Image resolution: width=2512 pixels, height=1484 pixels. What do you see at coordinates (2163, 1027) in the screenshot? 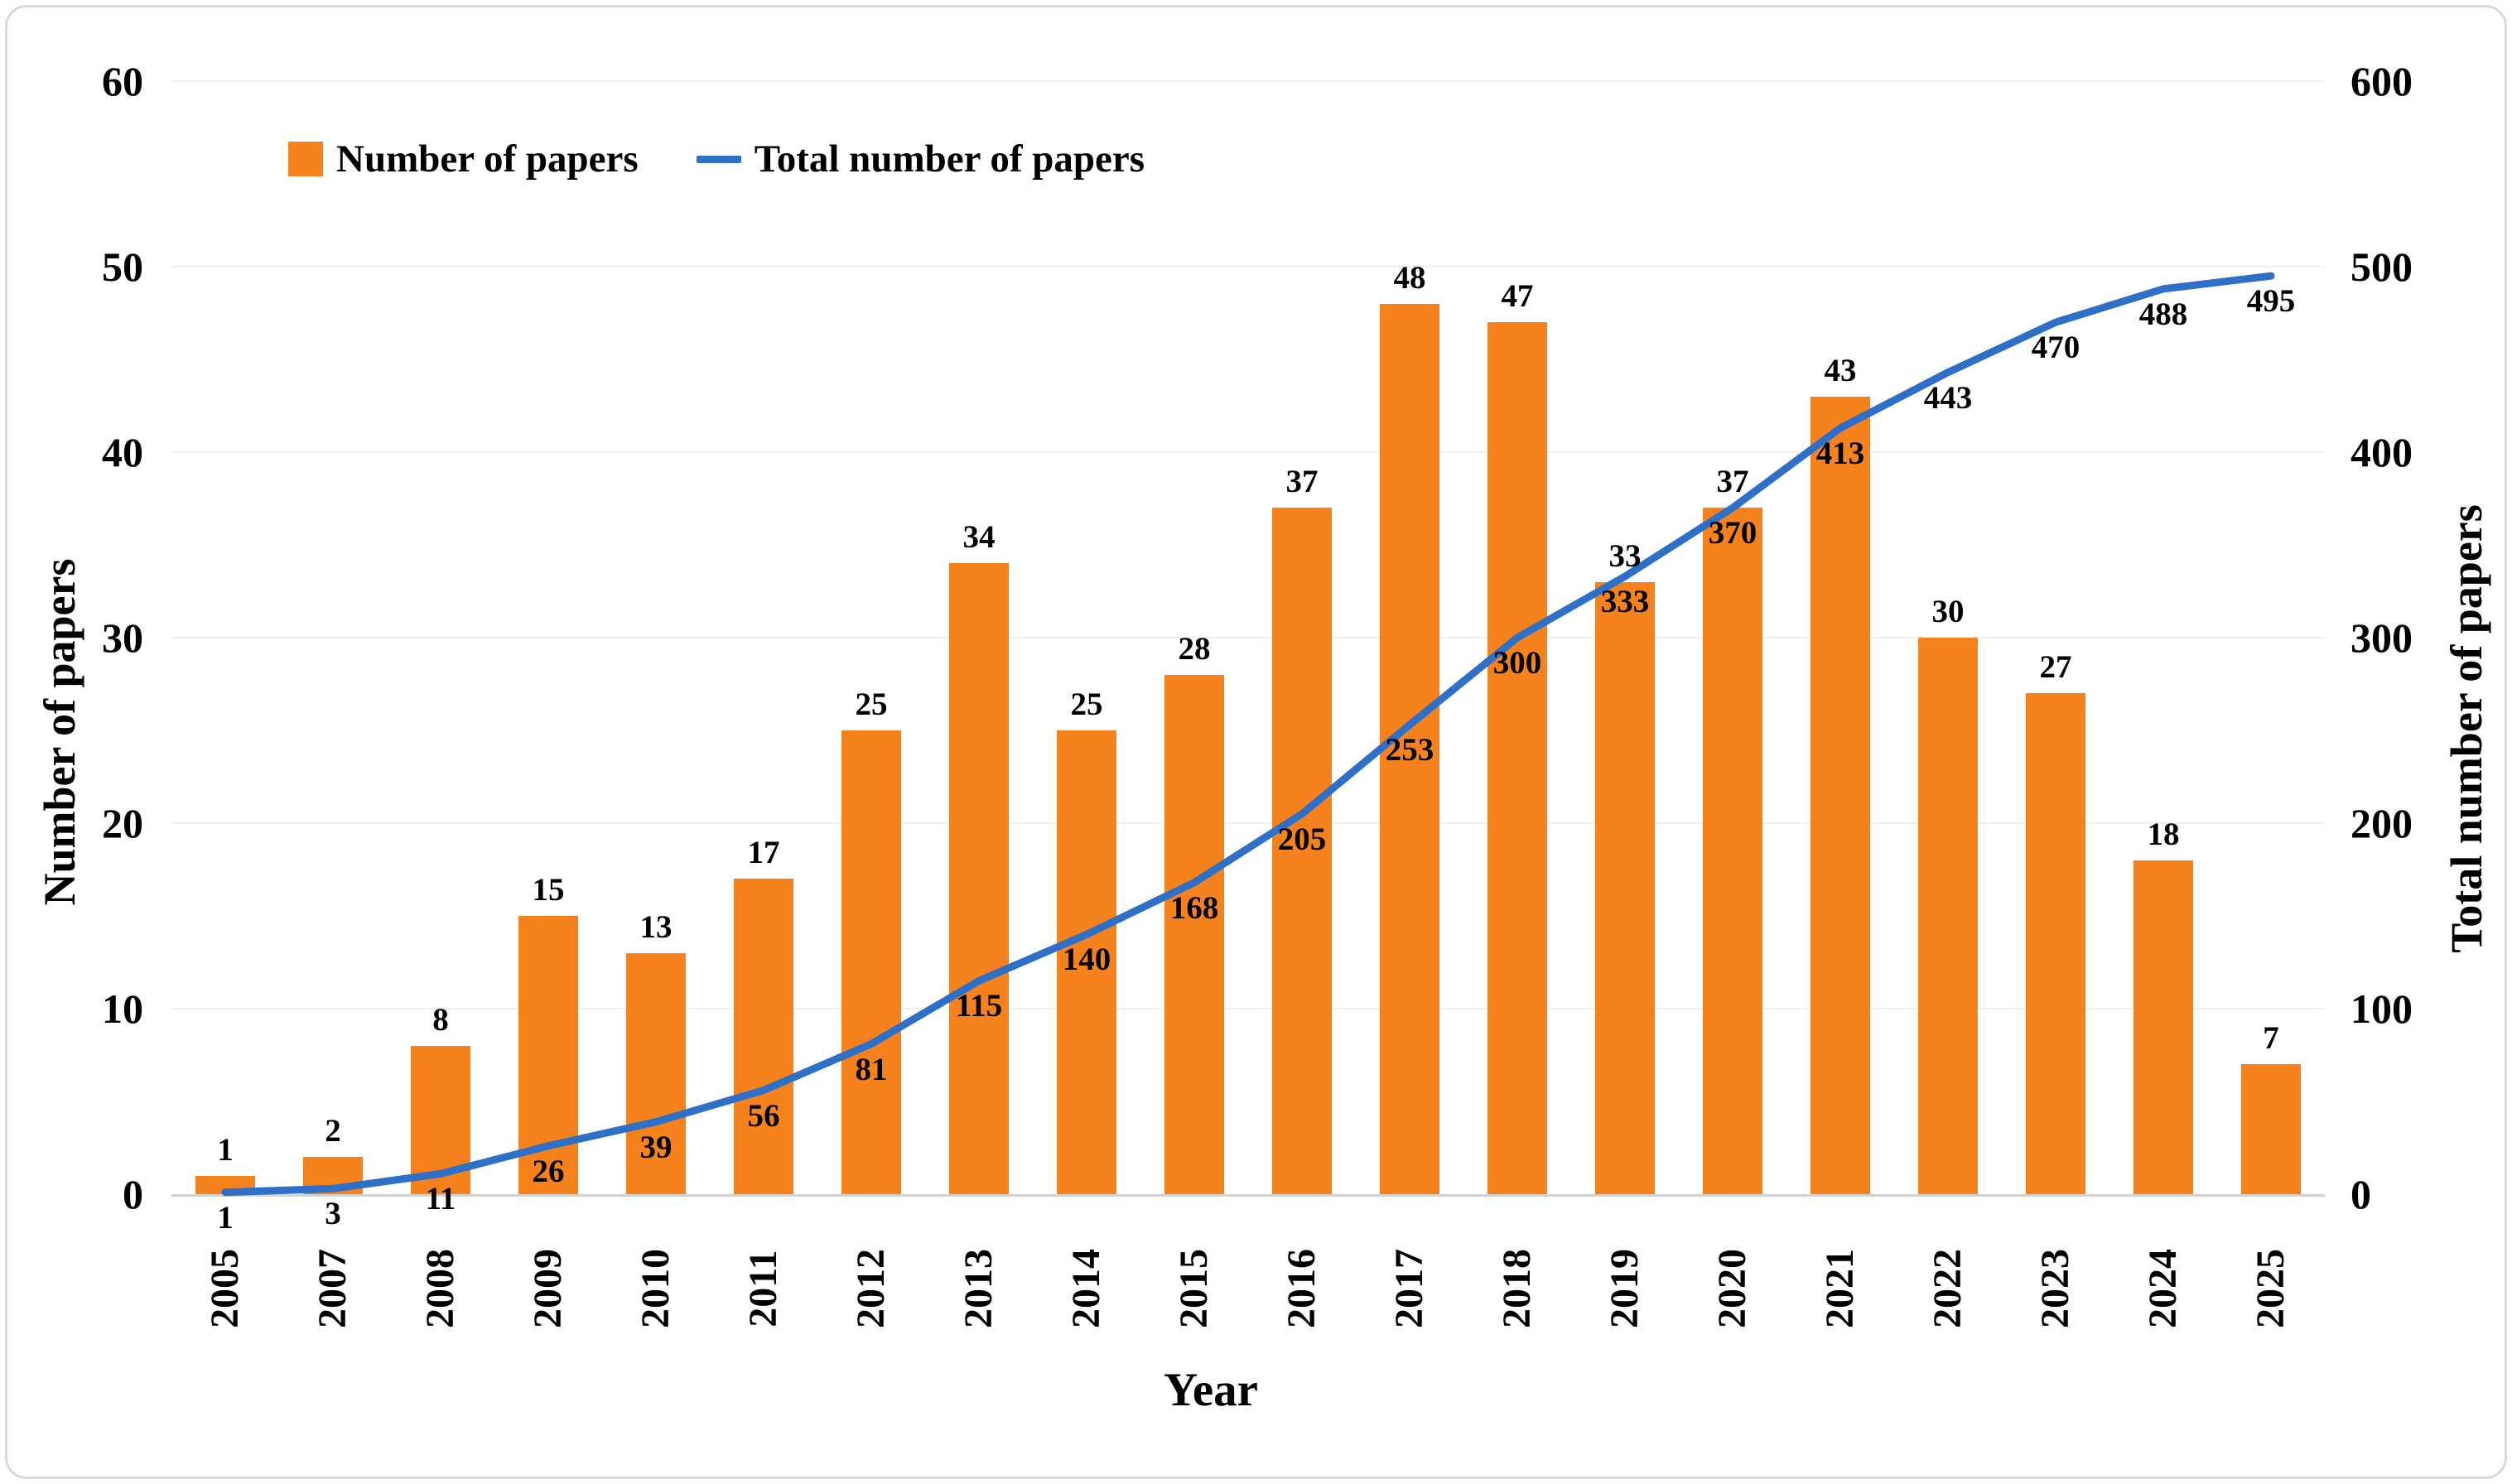
I see `bar-2024` at bounding box center [2163, 1027].